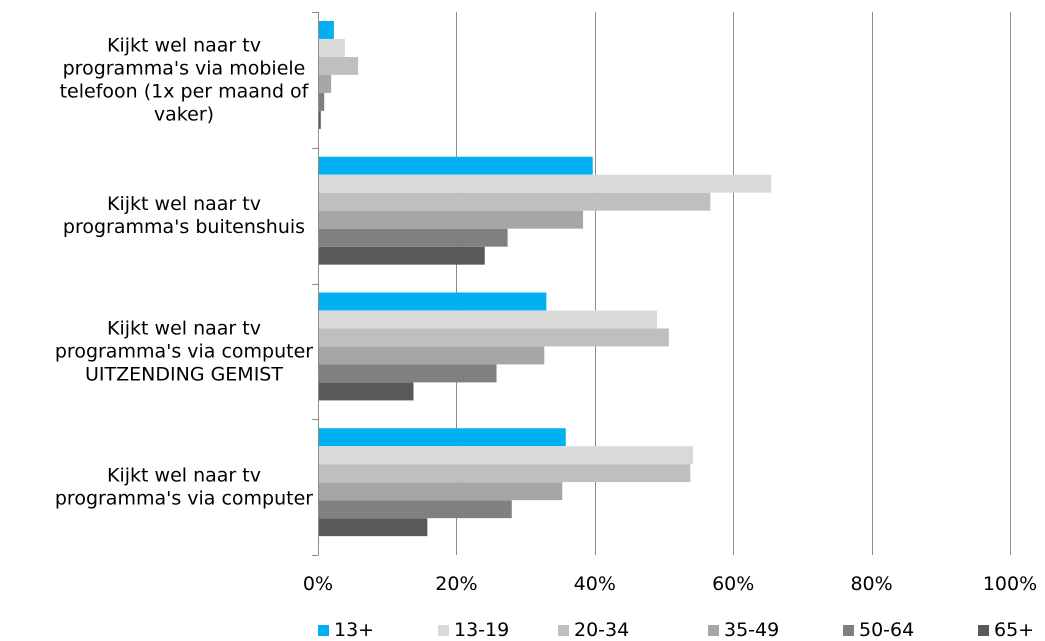  Describe the element at coordinates (354, 630) in the screenshot. I see `legend-label: 13+` at that location.